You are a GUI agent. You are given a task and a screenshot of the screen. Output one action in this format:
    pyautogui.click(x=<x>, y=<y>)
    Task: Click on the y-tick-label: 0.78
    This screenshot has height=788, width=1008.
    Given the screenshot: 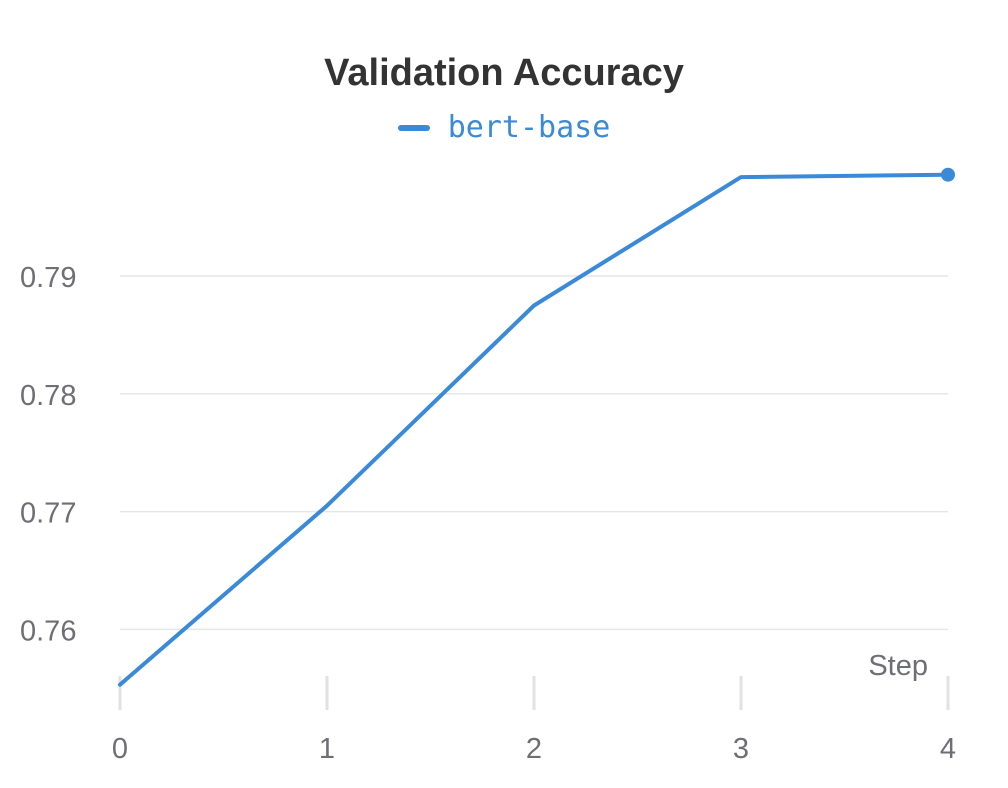 What is the action you would take?
    pyautogui.click(x=48, y=396)
    